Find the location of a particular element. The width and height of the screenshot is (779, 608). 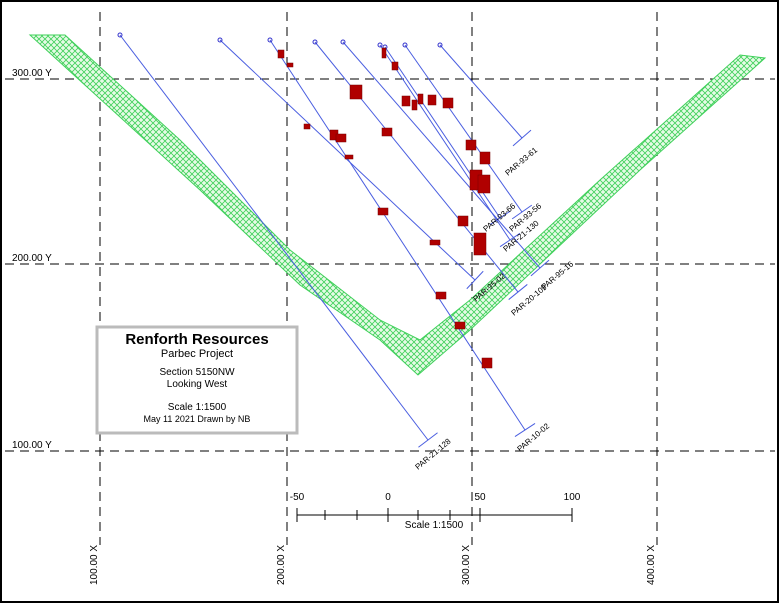

legend-project: Parbec Project is located at coordinates (197, 354).